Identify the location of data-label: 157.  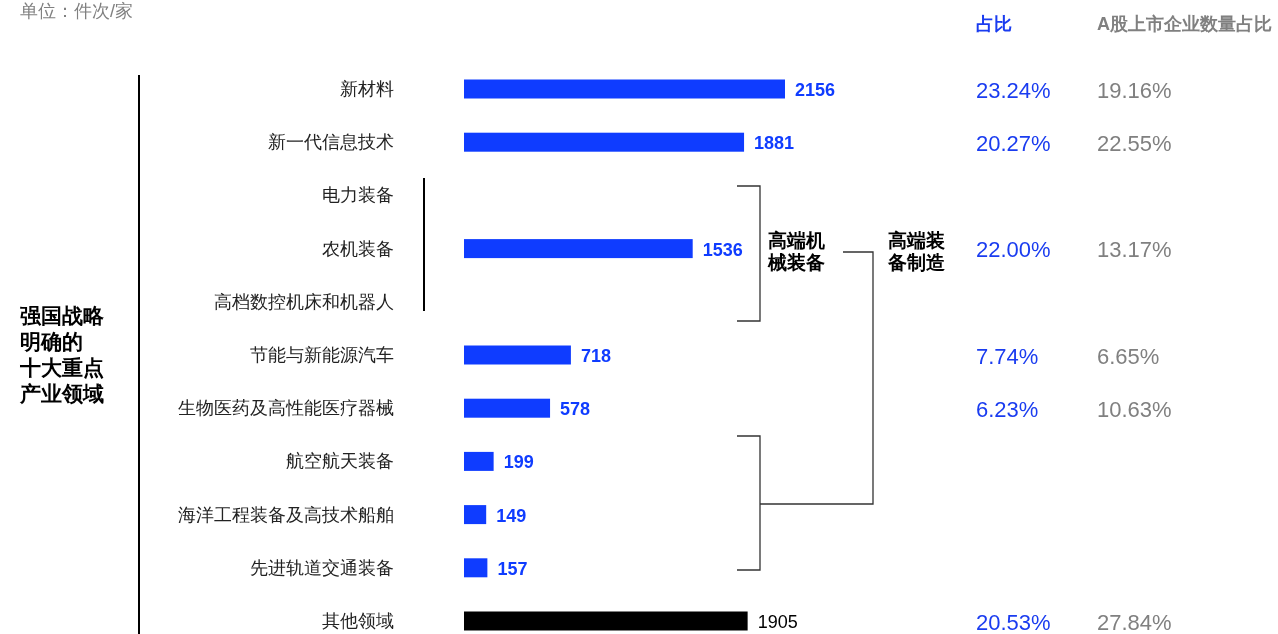
(512, 568).